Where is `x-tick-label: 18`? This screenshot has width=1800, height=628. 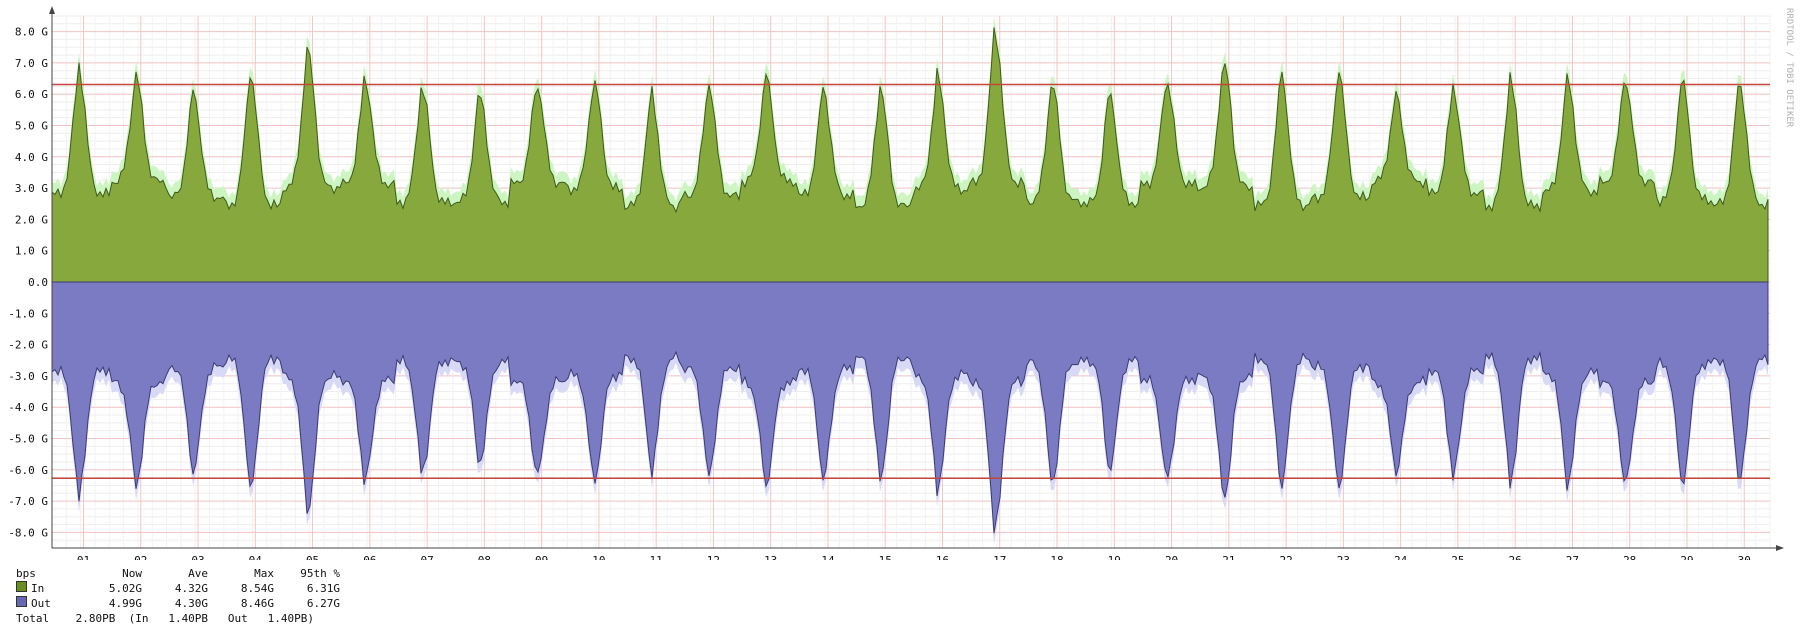
x-tick-label: 18 is located at coordinates (1056, 557).